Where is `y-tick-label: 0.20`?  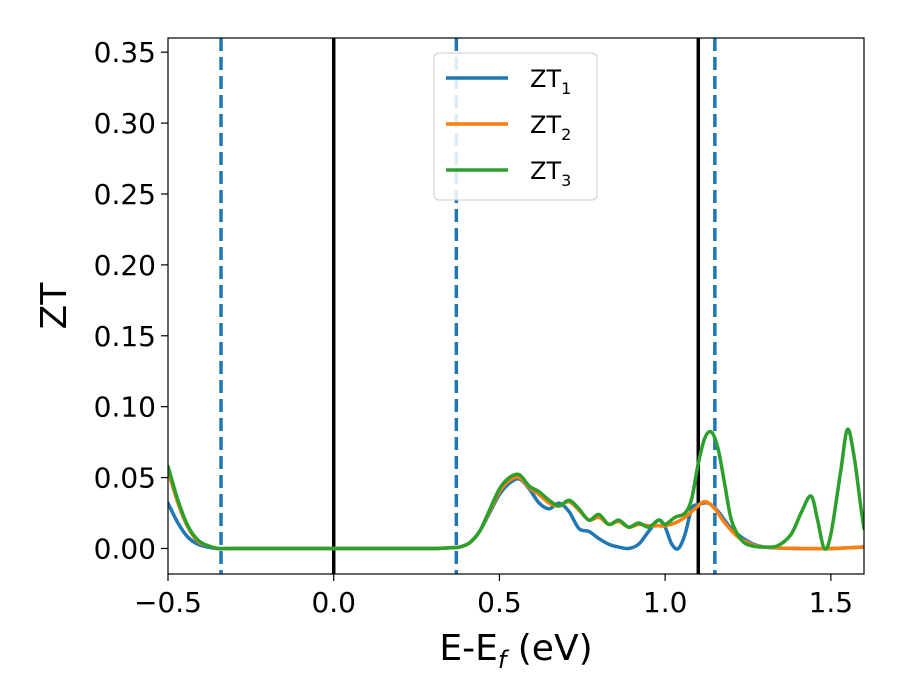
y-tick-label: 0.20 is located at coordinates (125, 265).